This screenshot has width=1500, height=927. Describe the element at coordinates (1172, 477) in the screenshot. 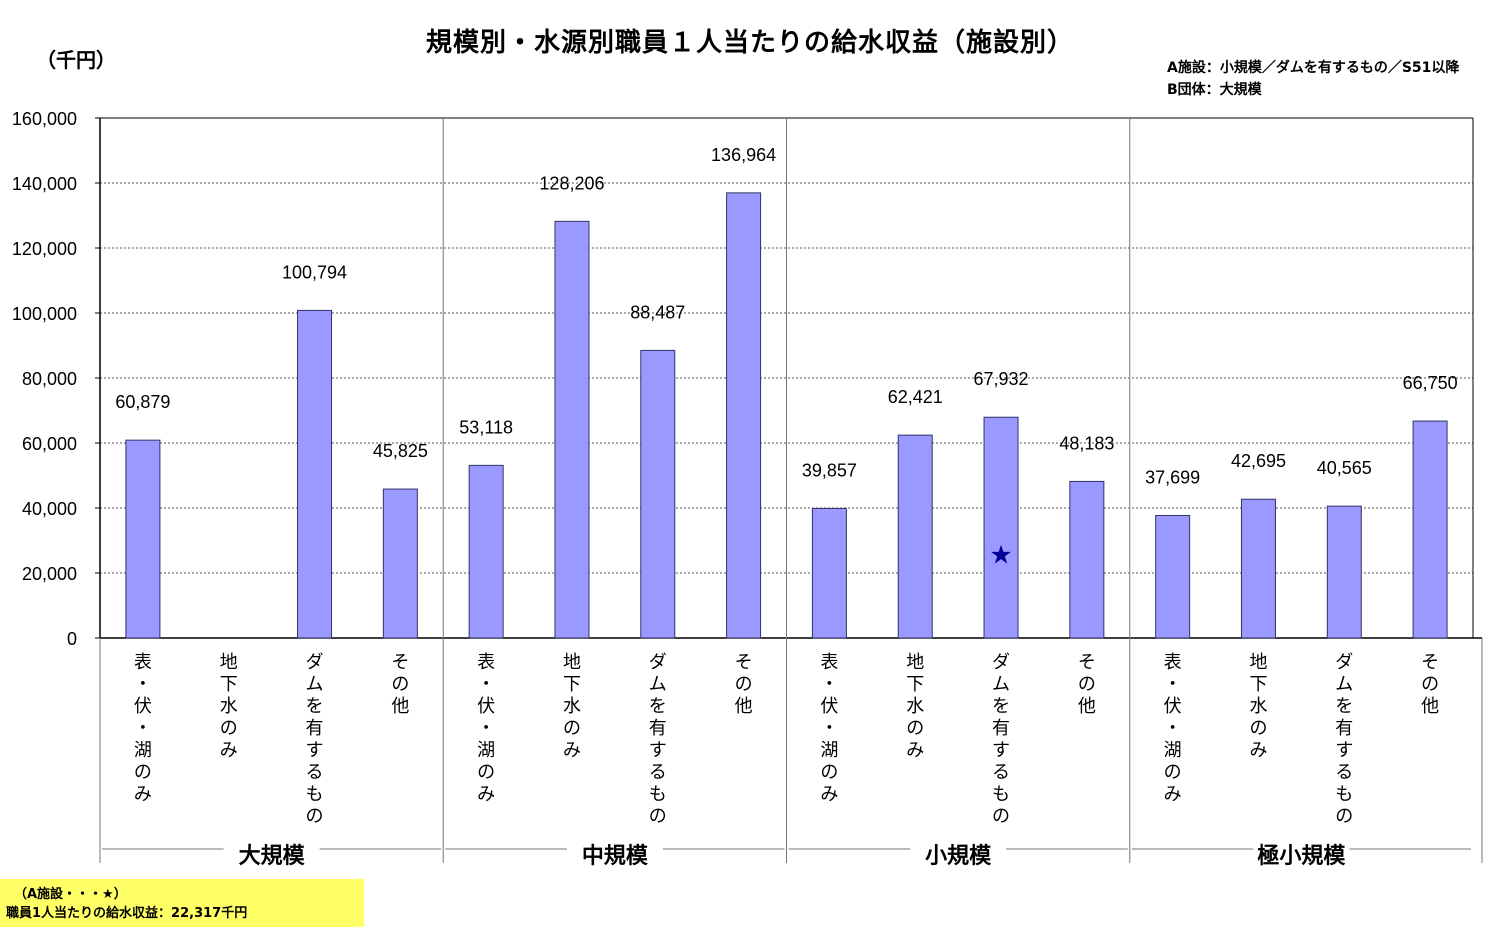

I see `data-label: 37,699` at that location.